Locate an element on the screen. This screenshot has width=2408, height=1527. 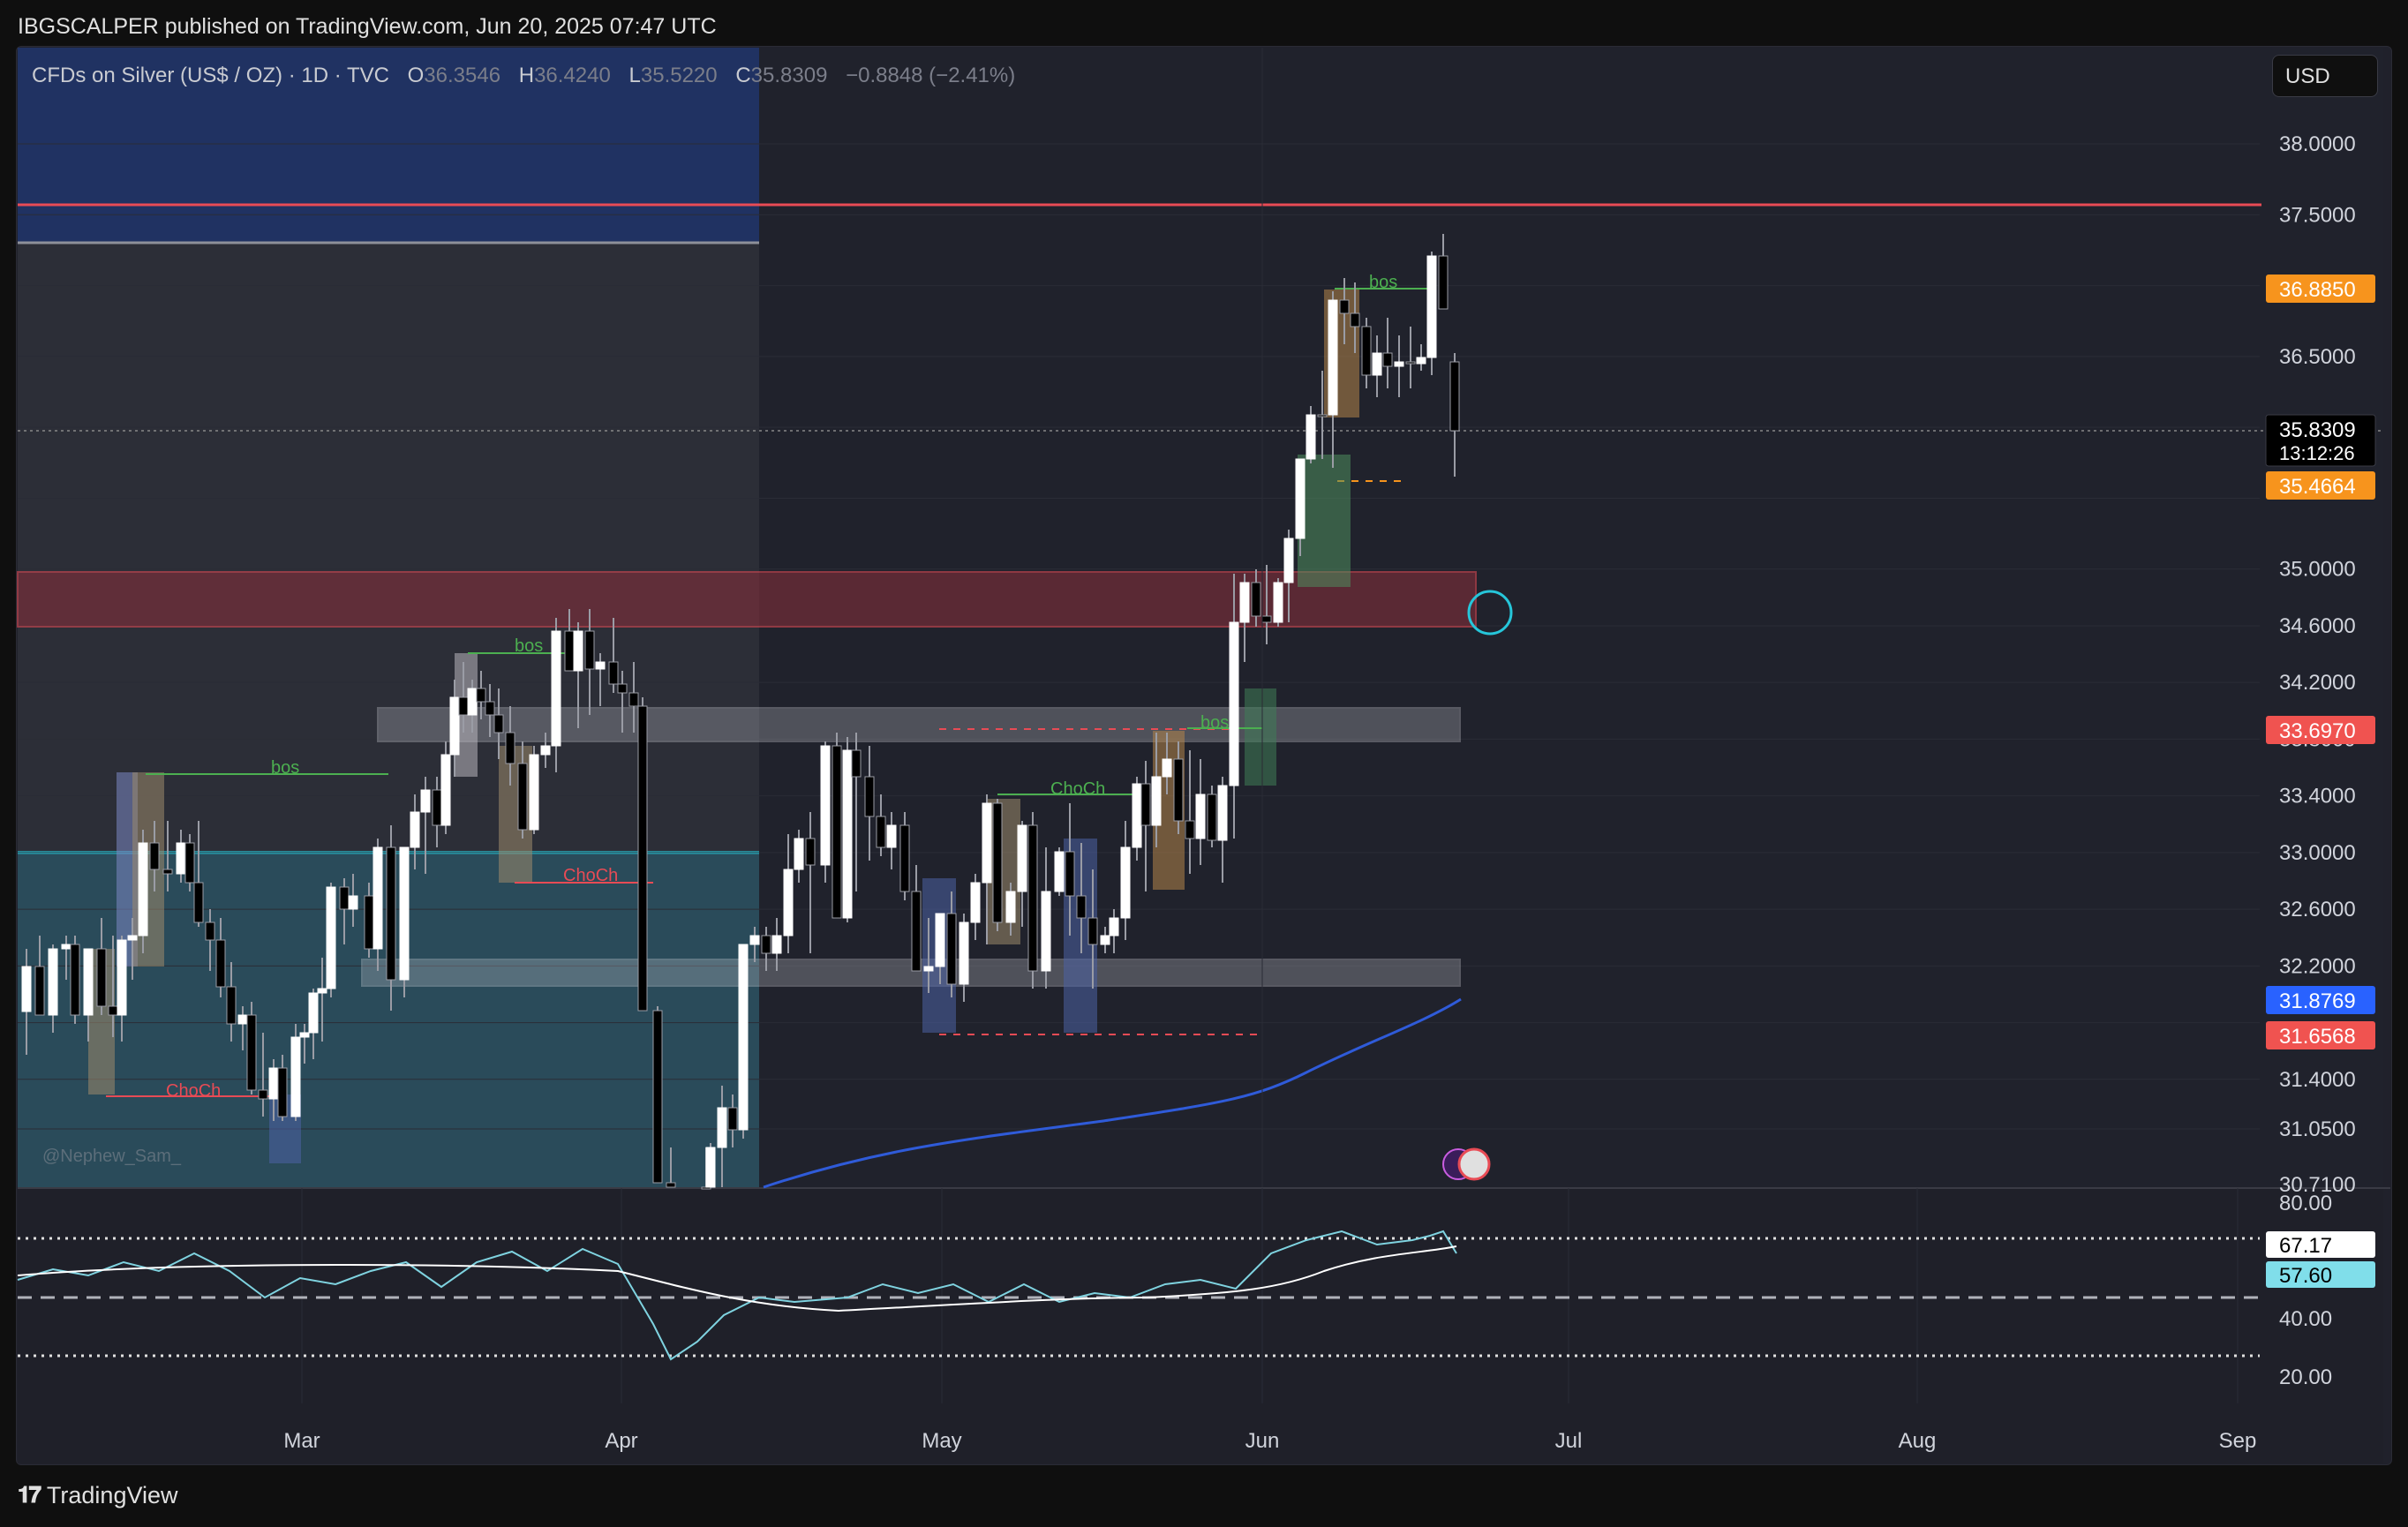
us-flag-icon is located at coordinates (1474, 1164).